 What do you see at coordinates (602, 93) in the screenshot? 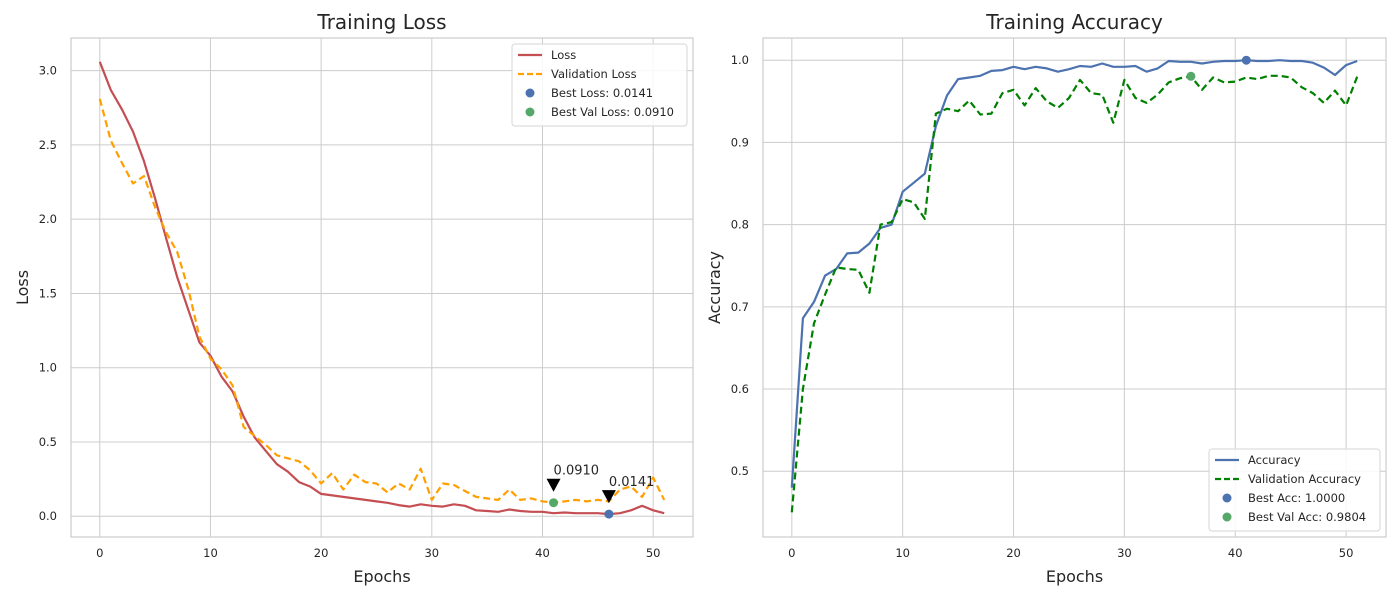
I see `loss-legend-label: Best Loss: 0.0141` at bounding box center [602, 93].